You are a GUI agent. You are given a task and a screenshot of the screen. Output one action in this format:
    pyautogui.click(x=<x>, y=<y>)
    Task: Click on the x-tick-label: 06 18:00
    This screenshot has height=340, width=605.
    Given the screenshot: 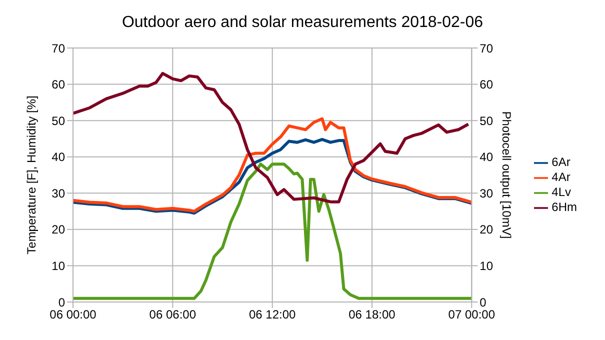 What is the action you would take?
    pyautogui.click(x=372, y=315)
    